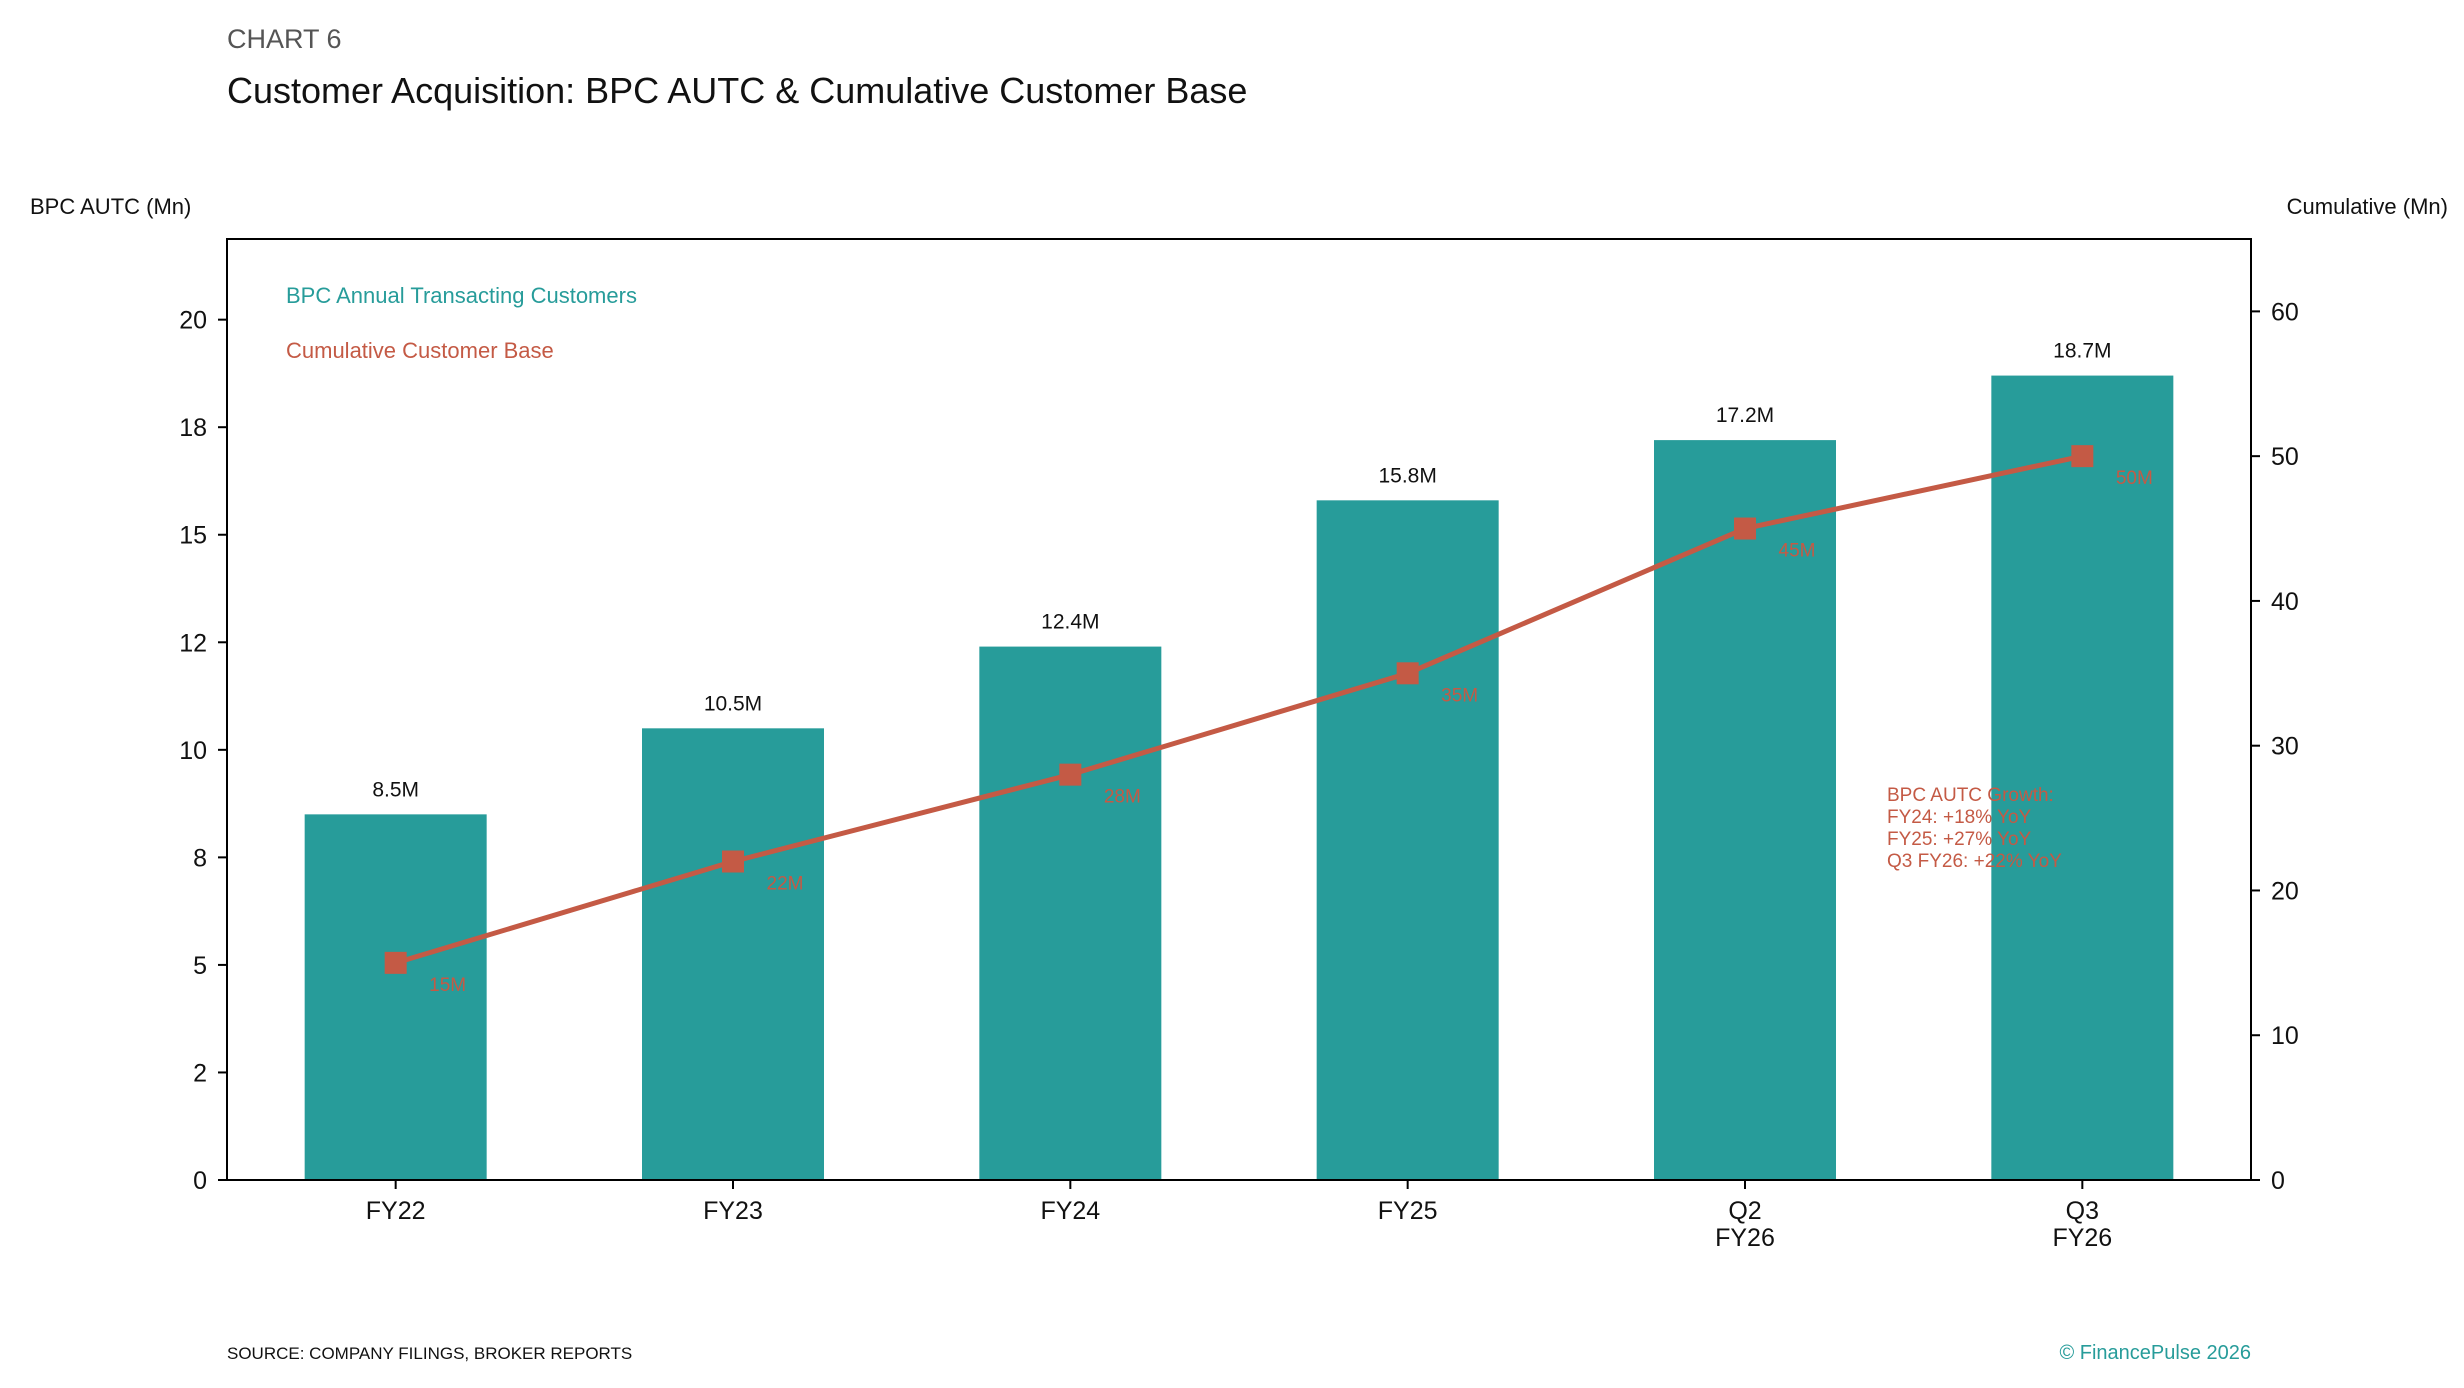 The width and height of the screenshot is (2464, 1388). I want to click on y-left-ticks: 0 2 5 8 10 12 15 18 20, so click(203, 751).